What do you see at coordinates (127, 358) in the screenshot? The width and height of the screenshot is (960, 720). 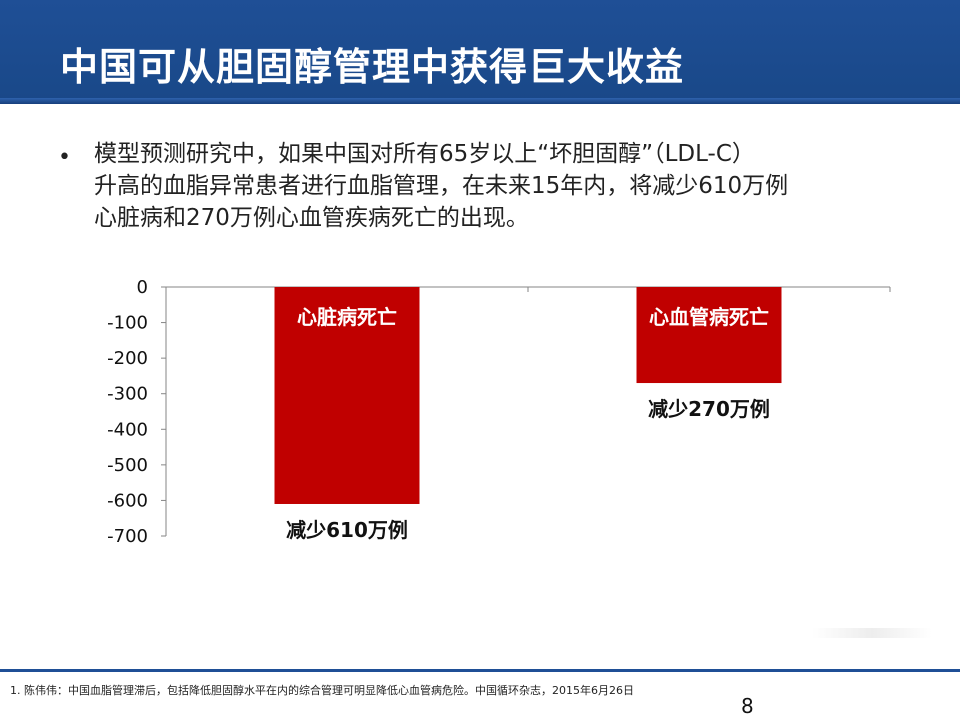 I see `y-tick-label: -200` at bounding box center [127, 358].